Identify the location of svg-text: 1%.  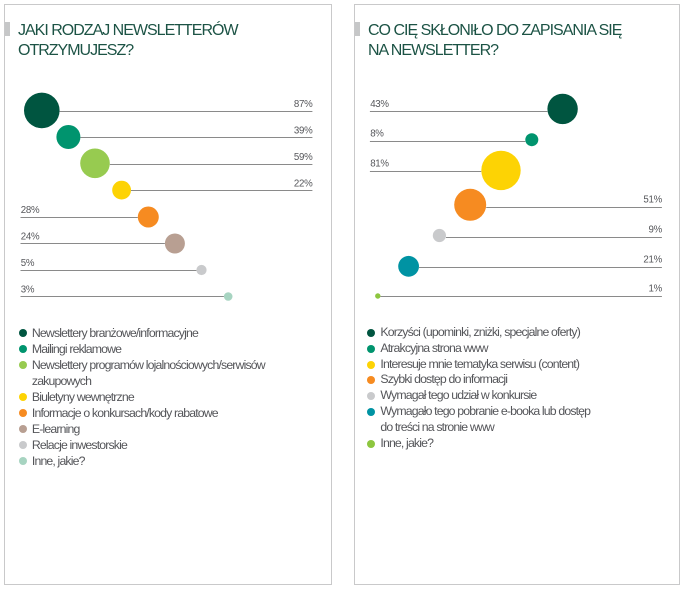
(655, 289).